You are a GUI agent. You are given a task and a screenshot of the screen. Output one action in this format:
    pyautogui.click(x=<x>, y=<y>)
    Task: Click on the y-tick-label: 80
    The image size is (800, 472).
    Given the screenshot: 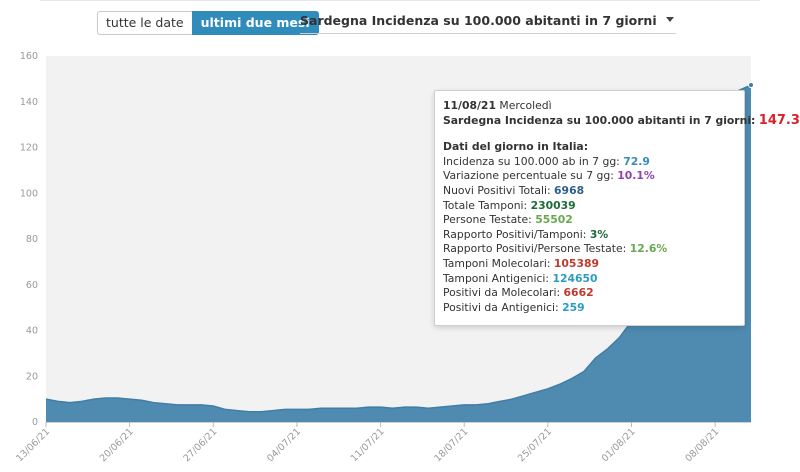 What is the action you would take?
    pyautogui.click(x=32, y=239)
    